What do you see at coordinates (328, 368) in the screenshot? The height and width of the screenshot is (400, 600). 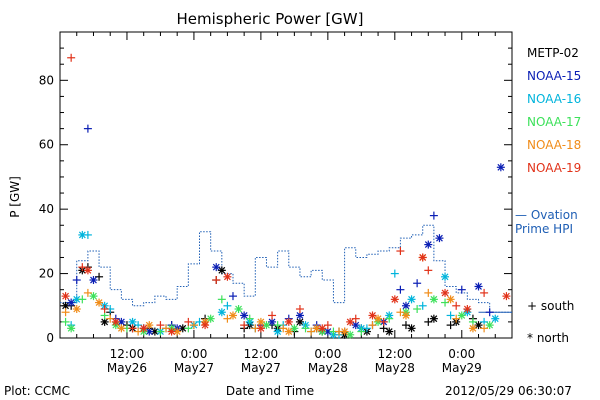 I see `x-tick-label-date: May28` at bounding box center [328, 368].